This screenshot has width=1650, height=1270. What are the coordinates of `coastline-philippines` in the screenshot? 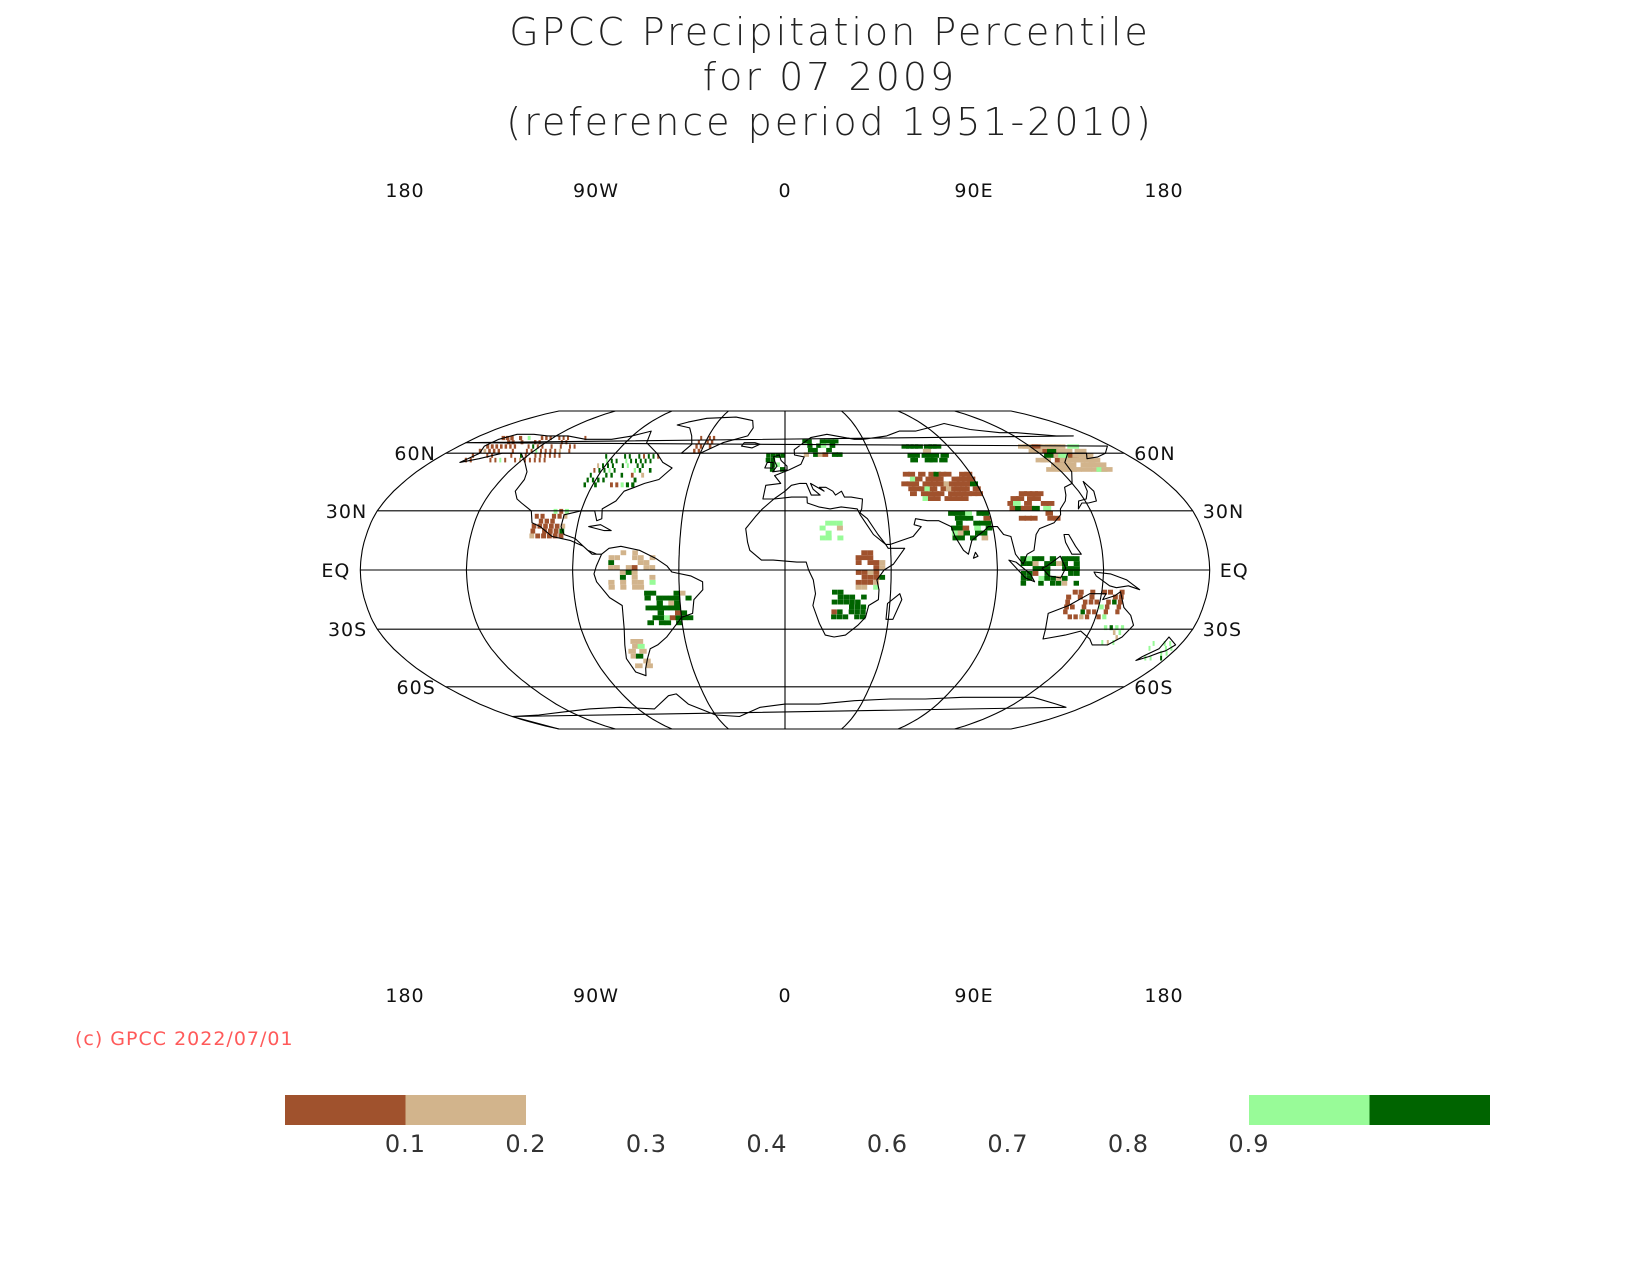 It's located at (1072, 544).